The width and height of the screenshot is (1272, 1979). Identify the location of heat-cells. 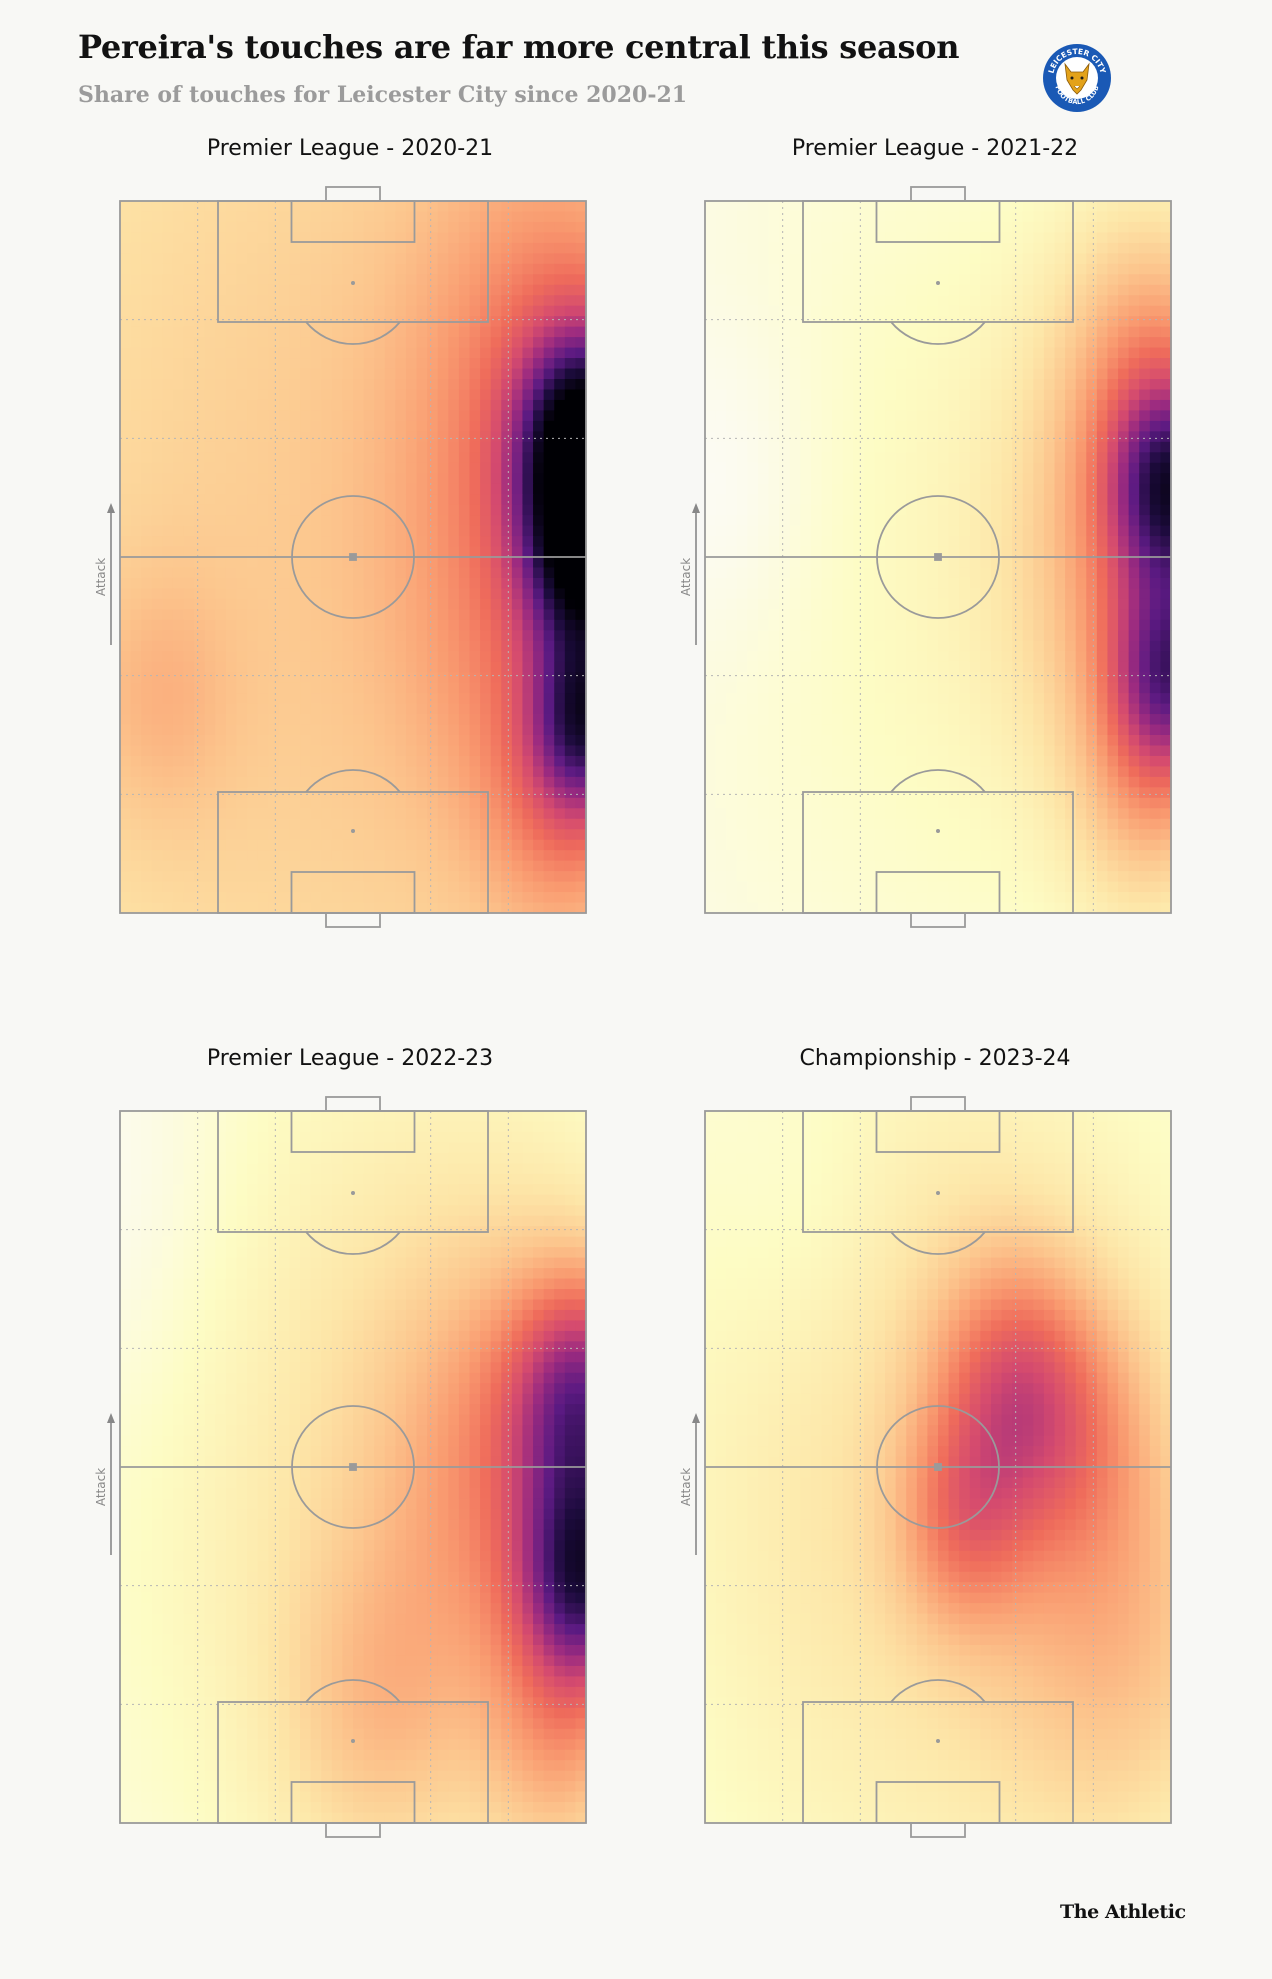
(938, 557).